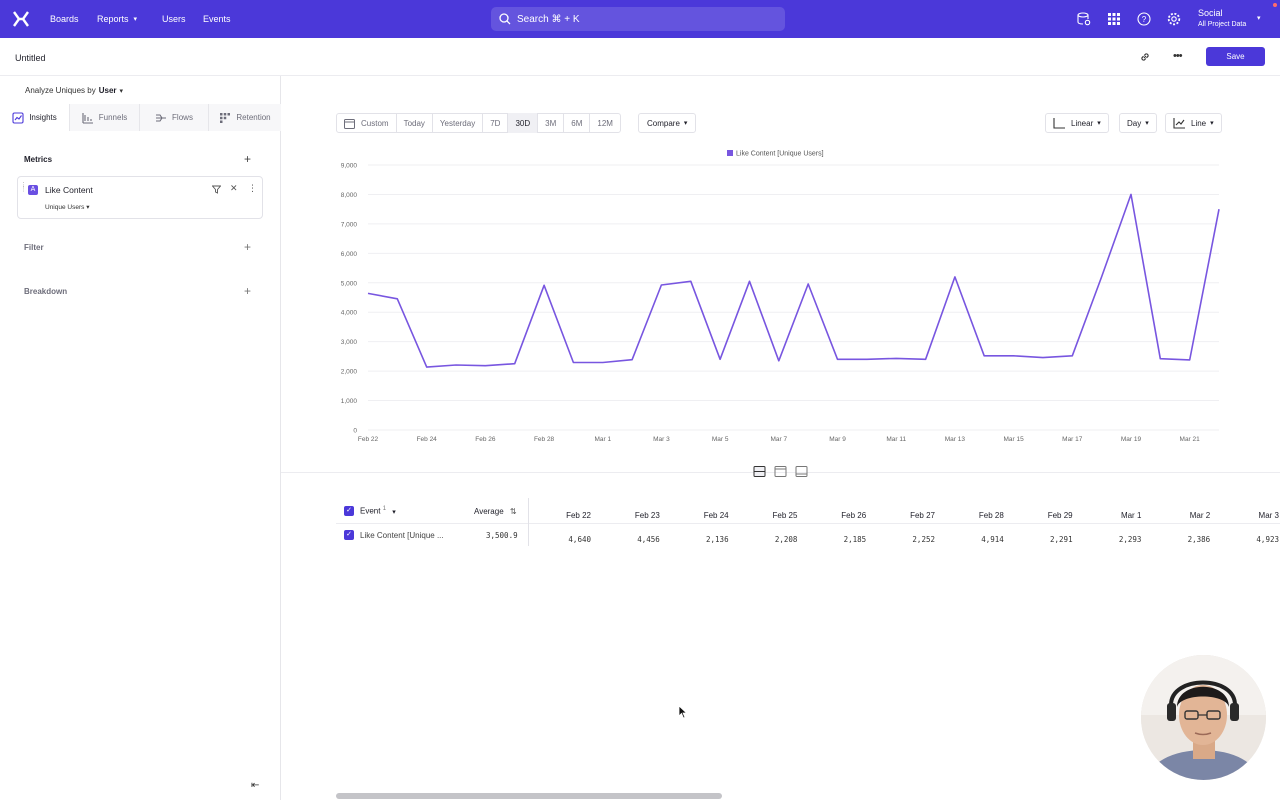 The height and width of the screenshot is (800, 1280). Describe the element at coordinates (1199, 539) in the screenshot. I see `row-value-cell: 2,386` at that location.